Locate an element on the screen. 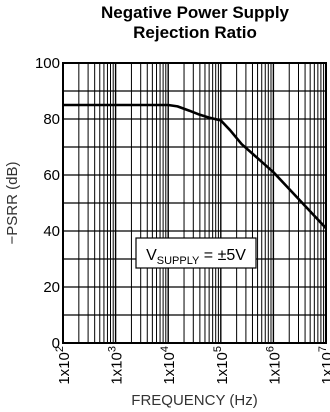 This screenshot has width=330, height=412. y-tick-label: 40 is located at coordinates (51, 231).